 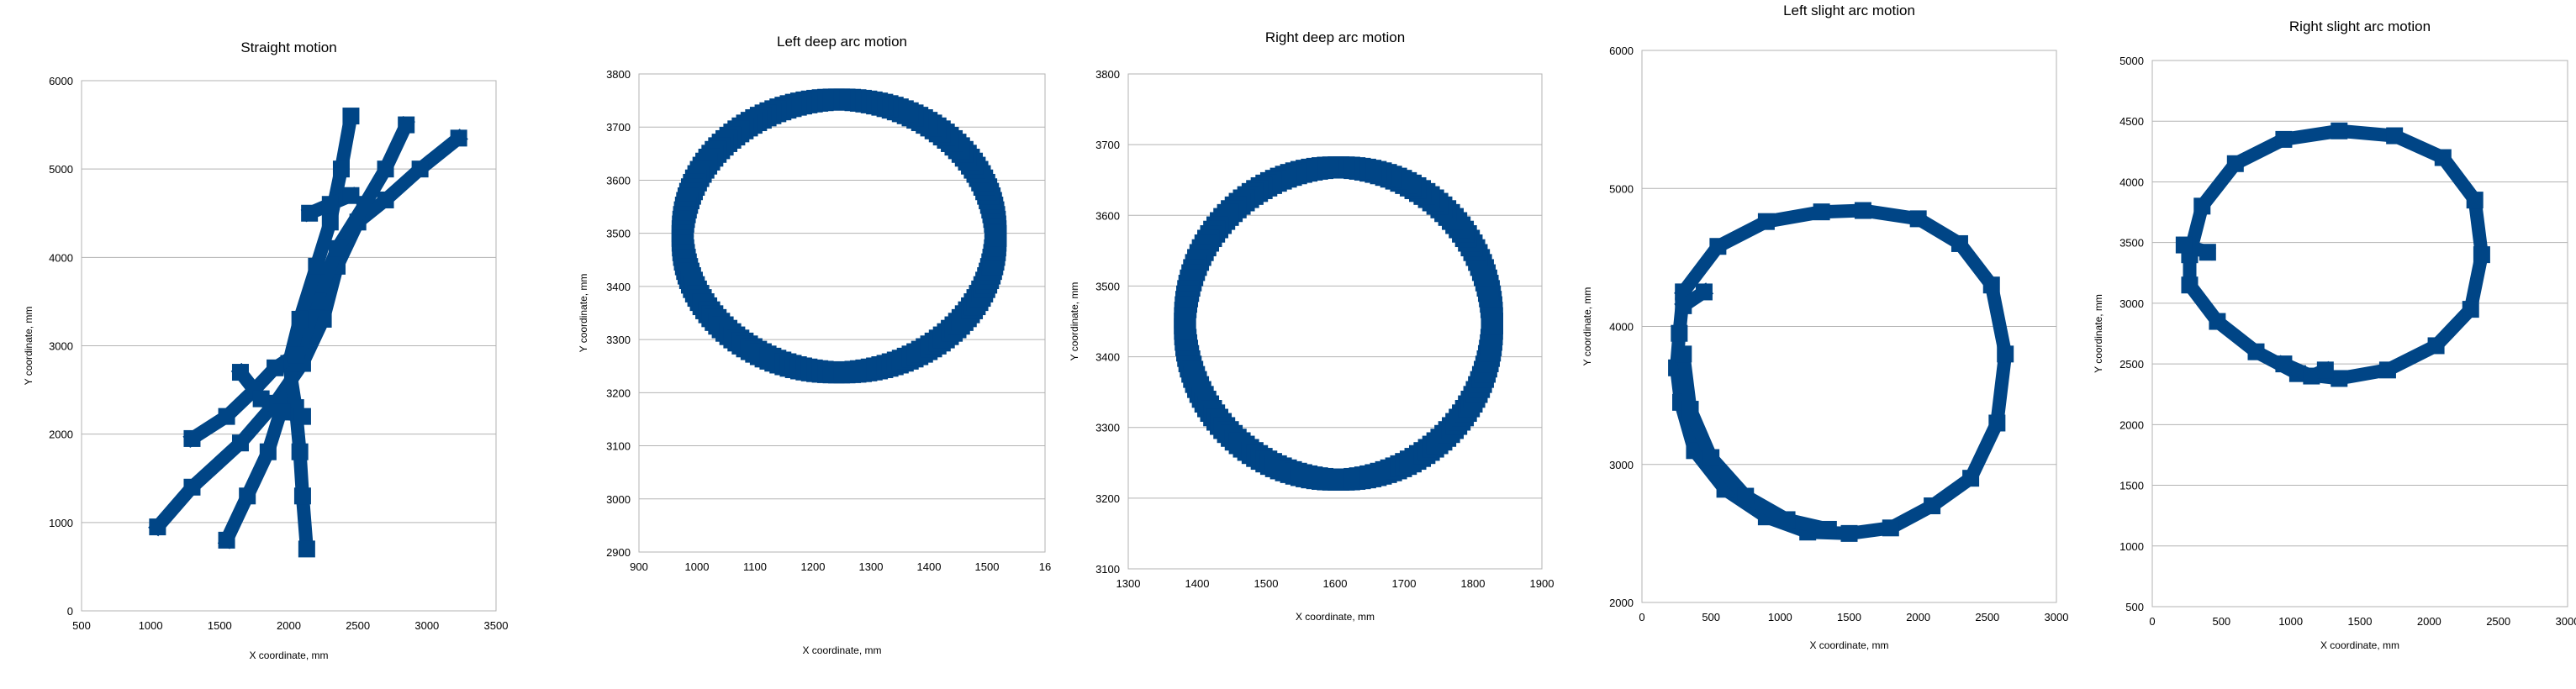 I want to click on chart-title: Right slight arc motion, so click(x=2360, y=26).